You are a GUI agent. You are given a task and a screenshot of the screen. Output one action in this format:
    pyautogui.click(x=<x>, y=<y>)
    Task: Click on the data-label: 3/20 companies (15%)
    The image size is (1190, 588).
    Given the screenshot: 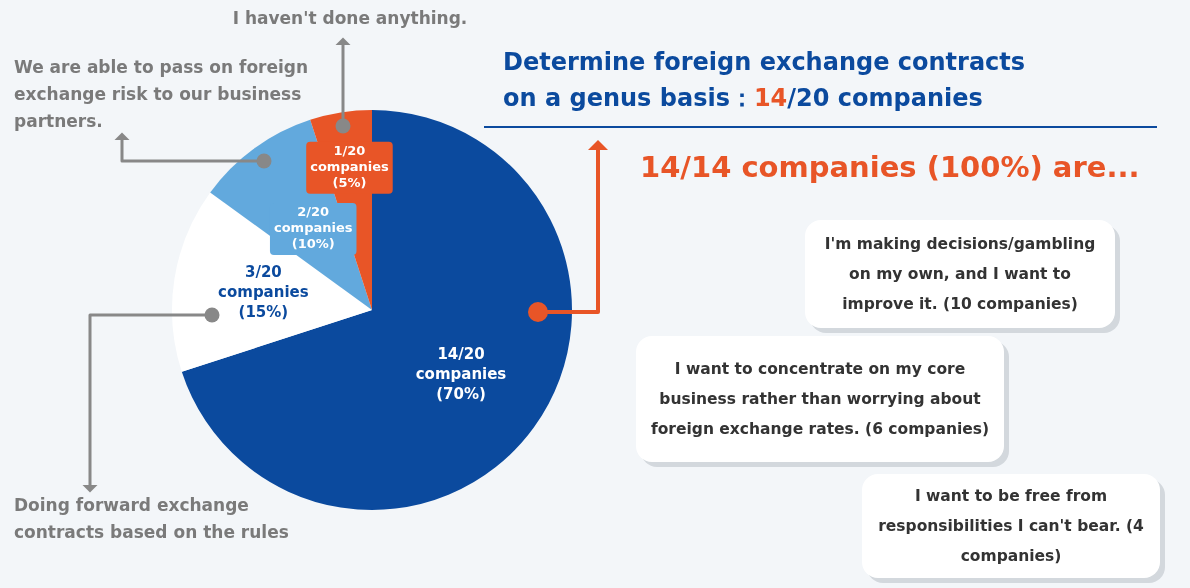 What is the action you would take?
    pyautogui.click(x=263, y=291)
    